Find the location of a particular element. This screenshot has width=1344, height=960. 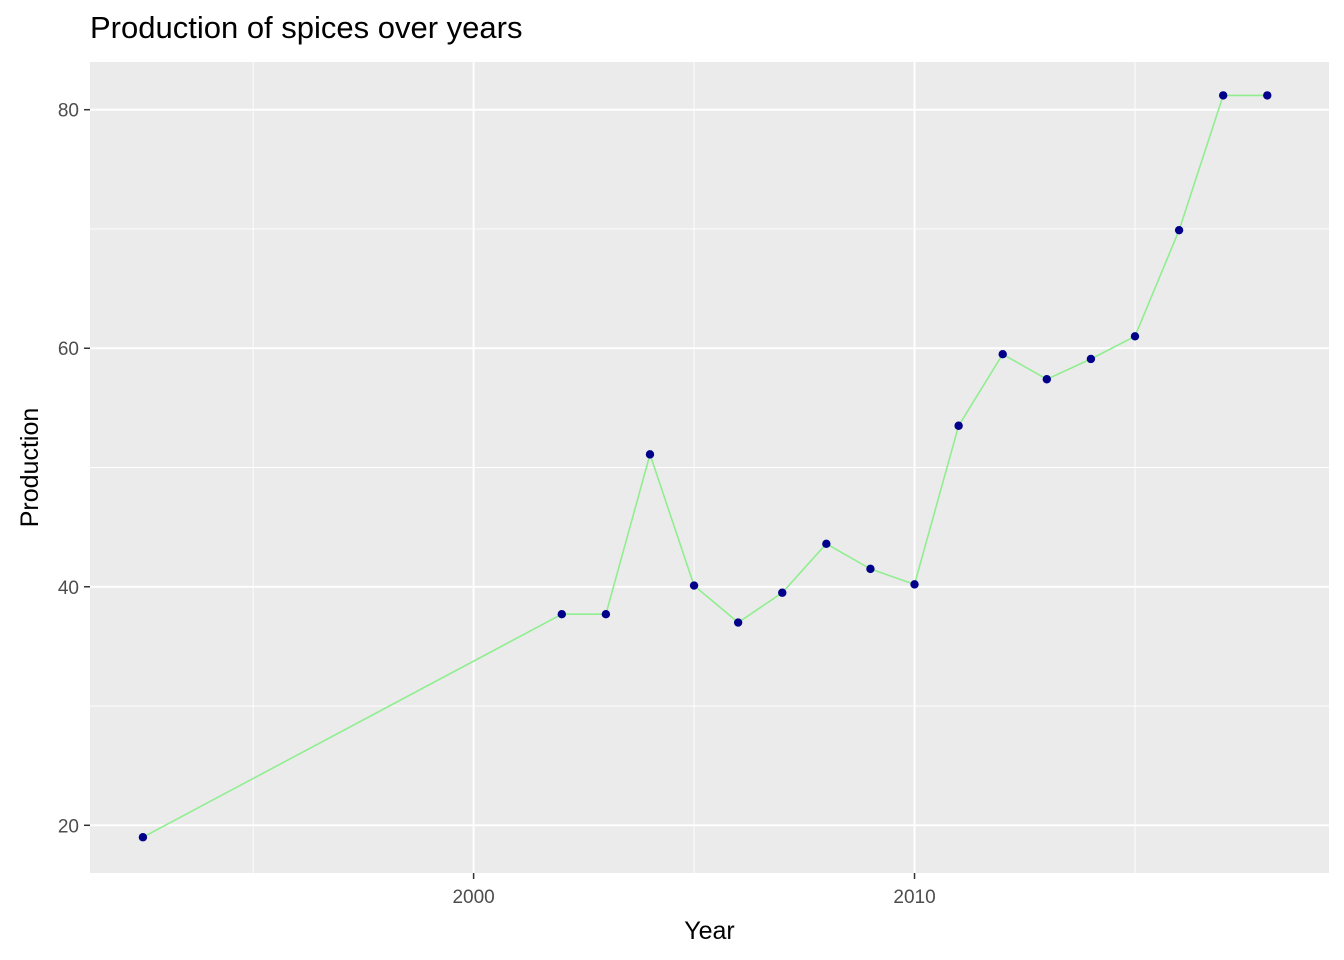

y-tick-label: 20 is located at coordinates (68, 826).